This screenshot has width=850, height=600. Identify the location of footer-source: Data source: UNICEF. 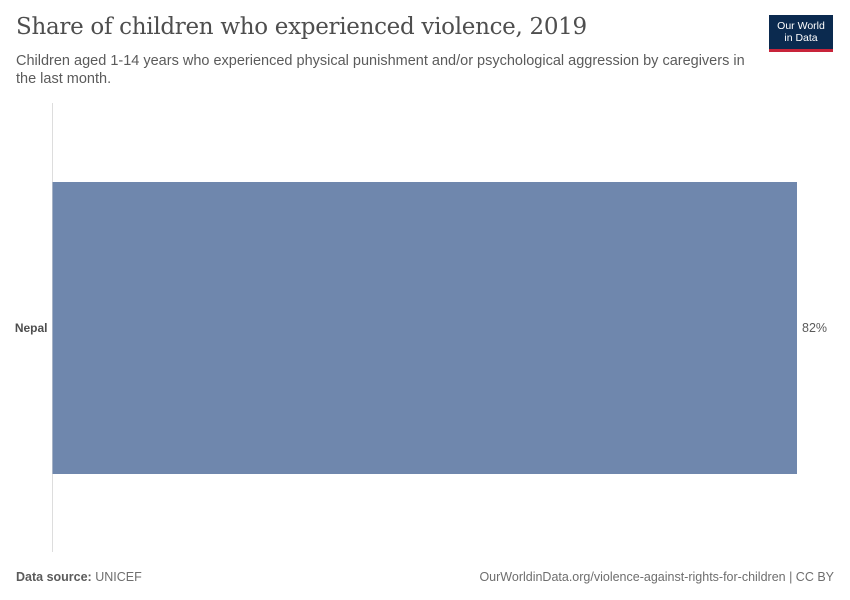
(79, 577).